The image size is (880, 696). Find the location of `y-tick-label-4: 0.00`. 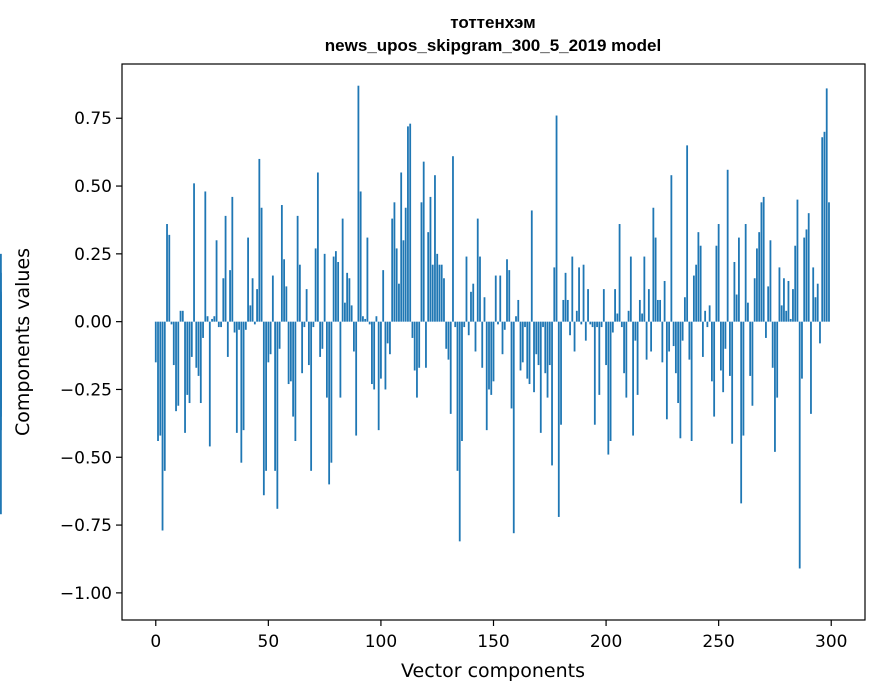

y-tick-label-4: 0.00 is located at coordinates (93, 323).